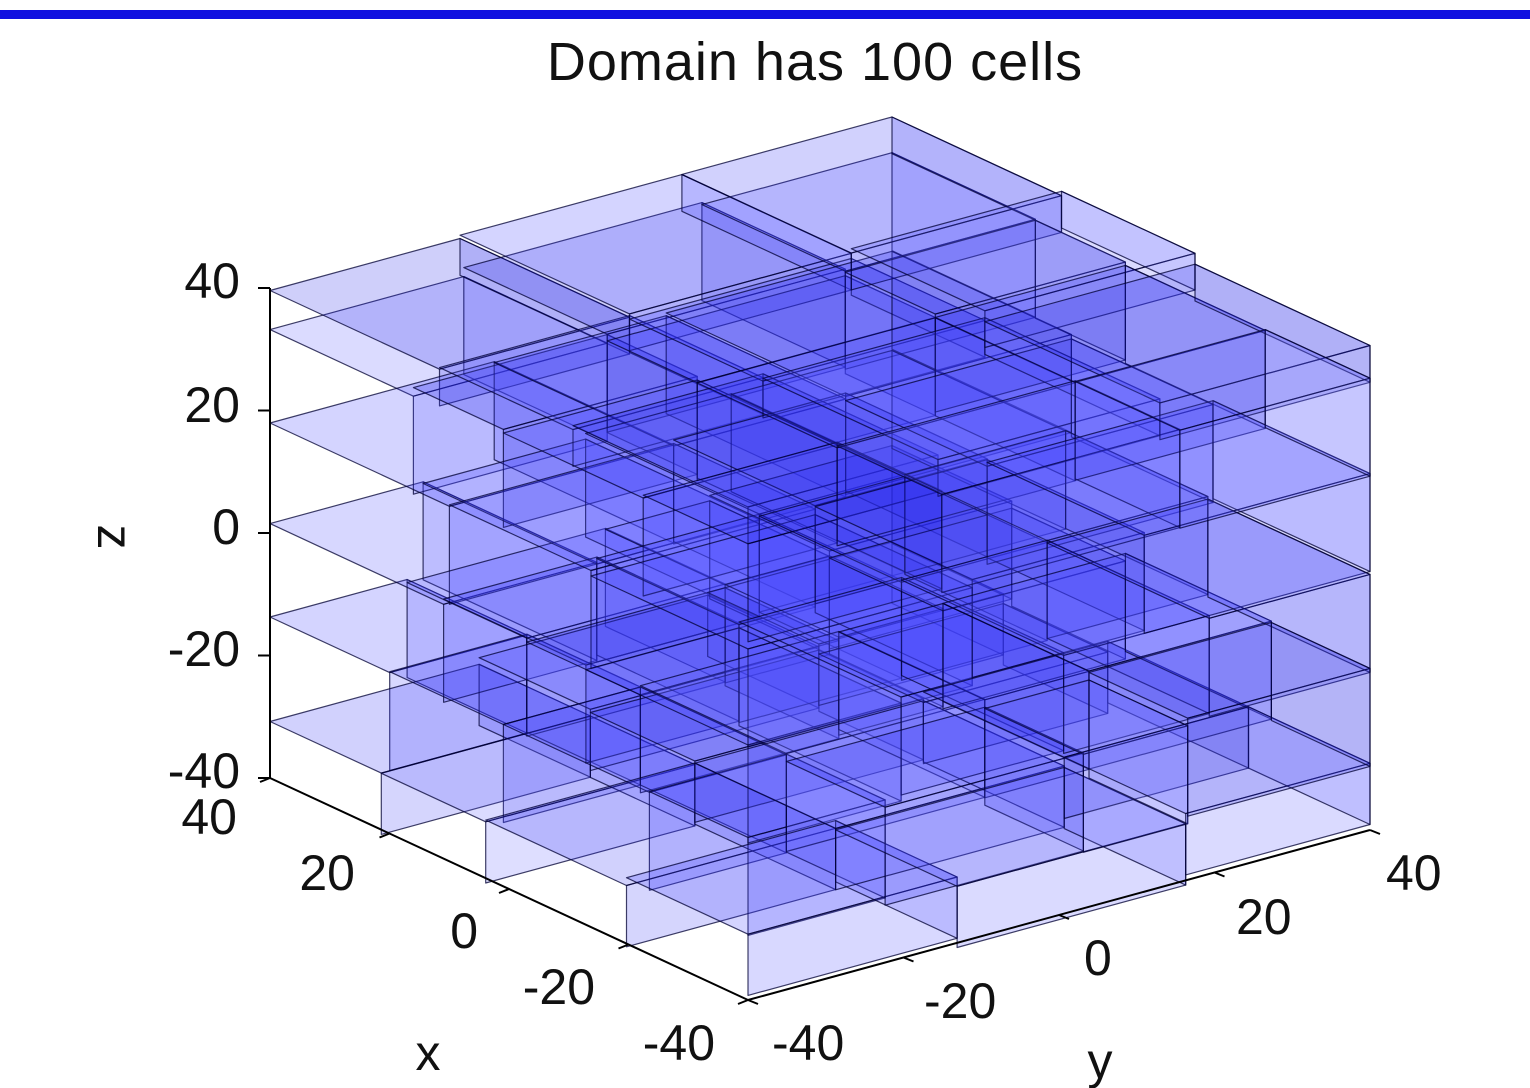  Describe the element at coordinates (327, 873) in the screenshot. I see `x-tick-label: 20` at that location.